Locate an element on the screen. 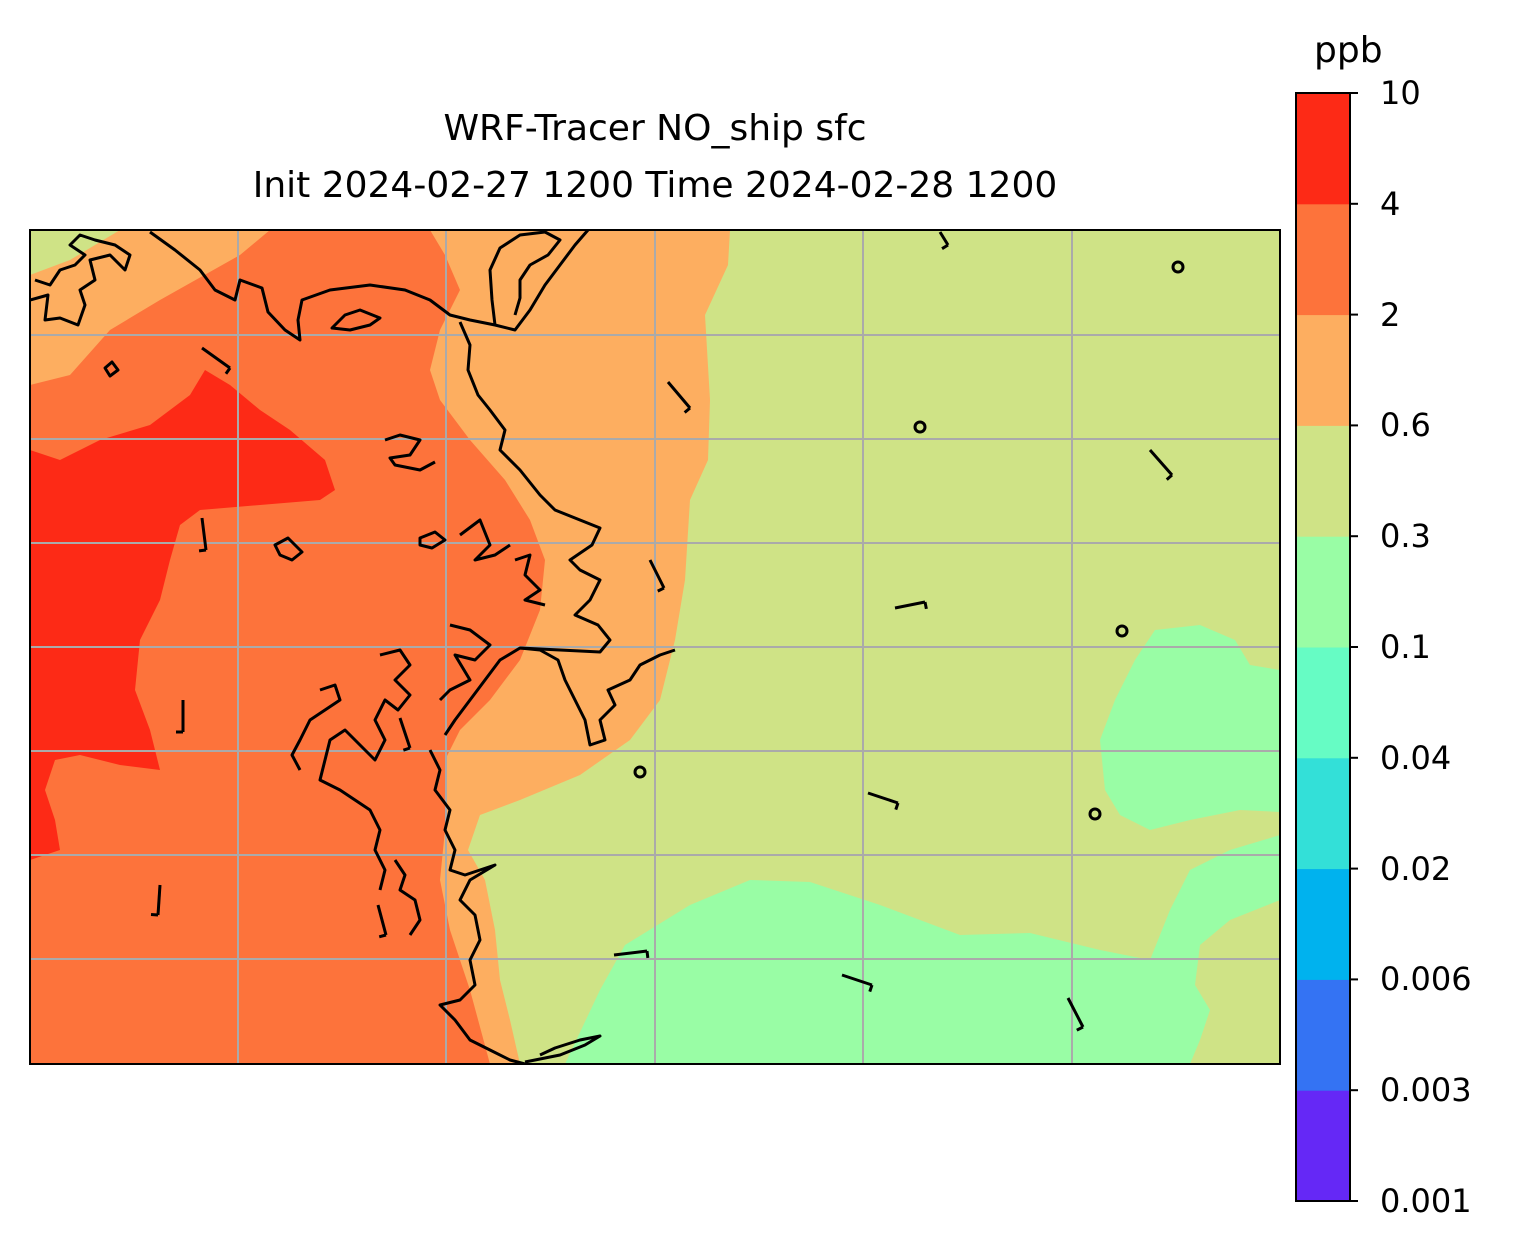 This screenshot has height=1256, width=1528. contour-region-0.3-0.6-southeast is located at coordinates (1235, 982).